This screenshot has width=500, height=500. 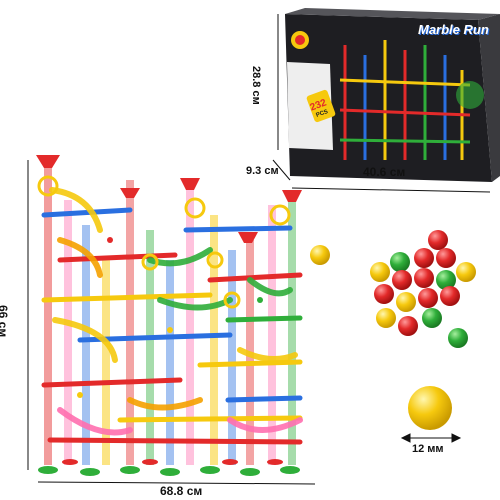 What do you see at coordinates (393, 289) in the screenshot?
I see `ball-cluster` at bounding box center [393, 289].